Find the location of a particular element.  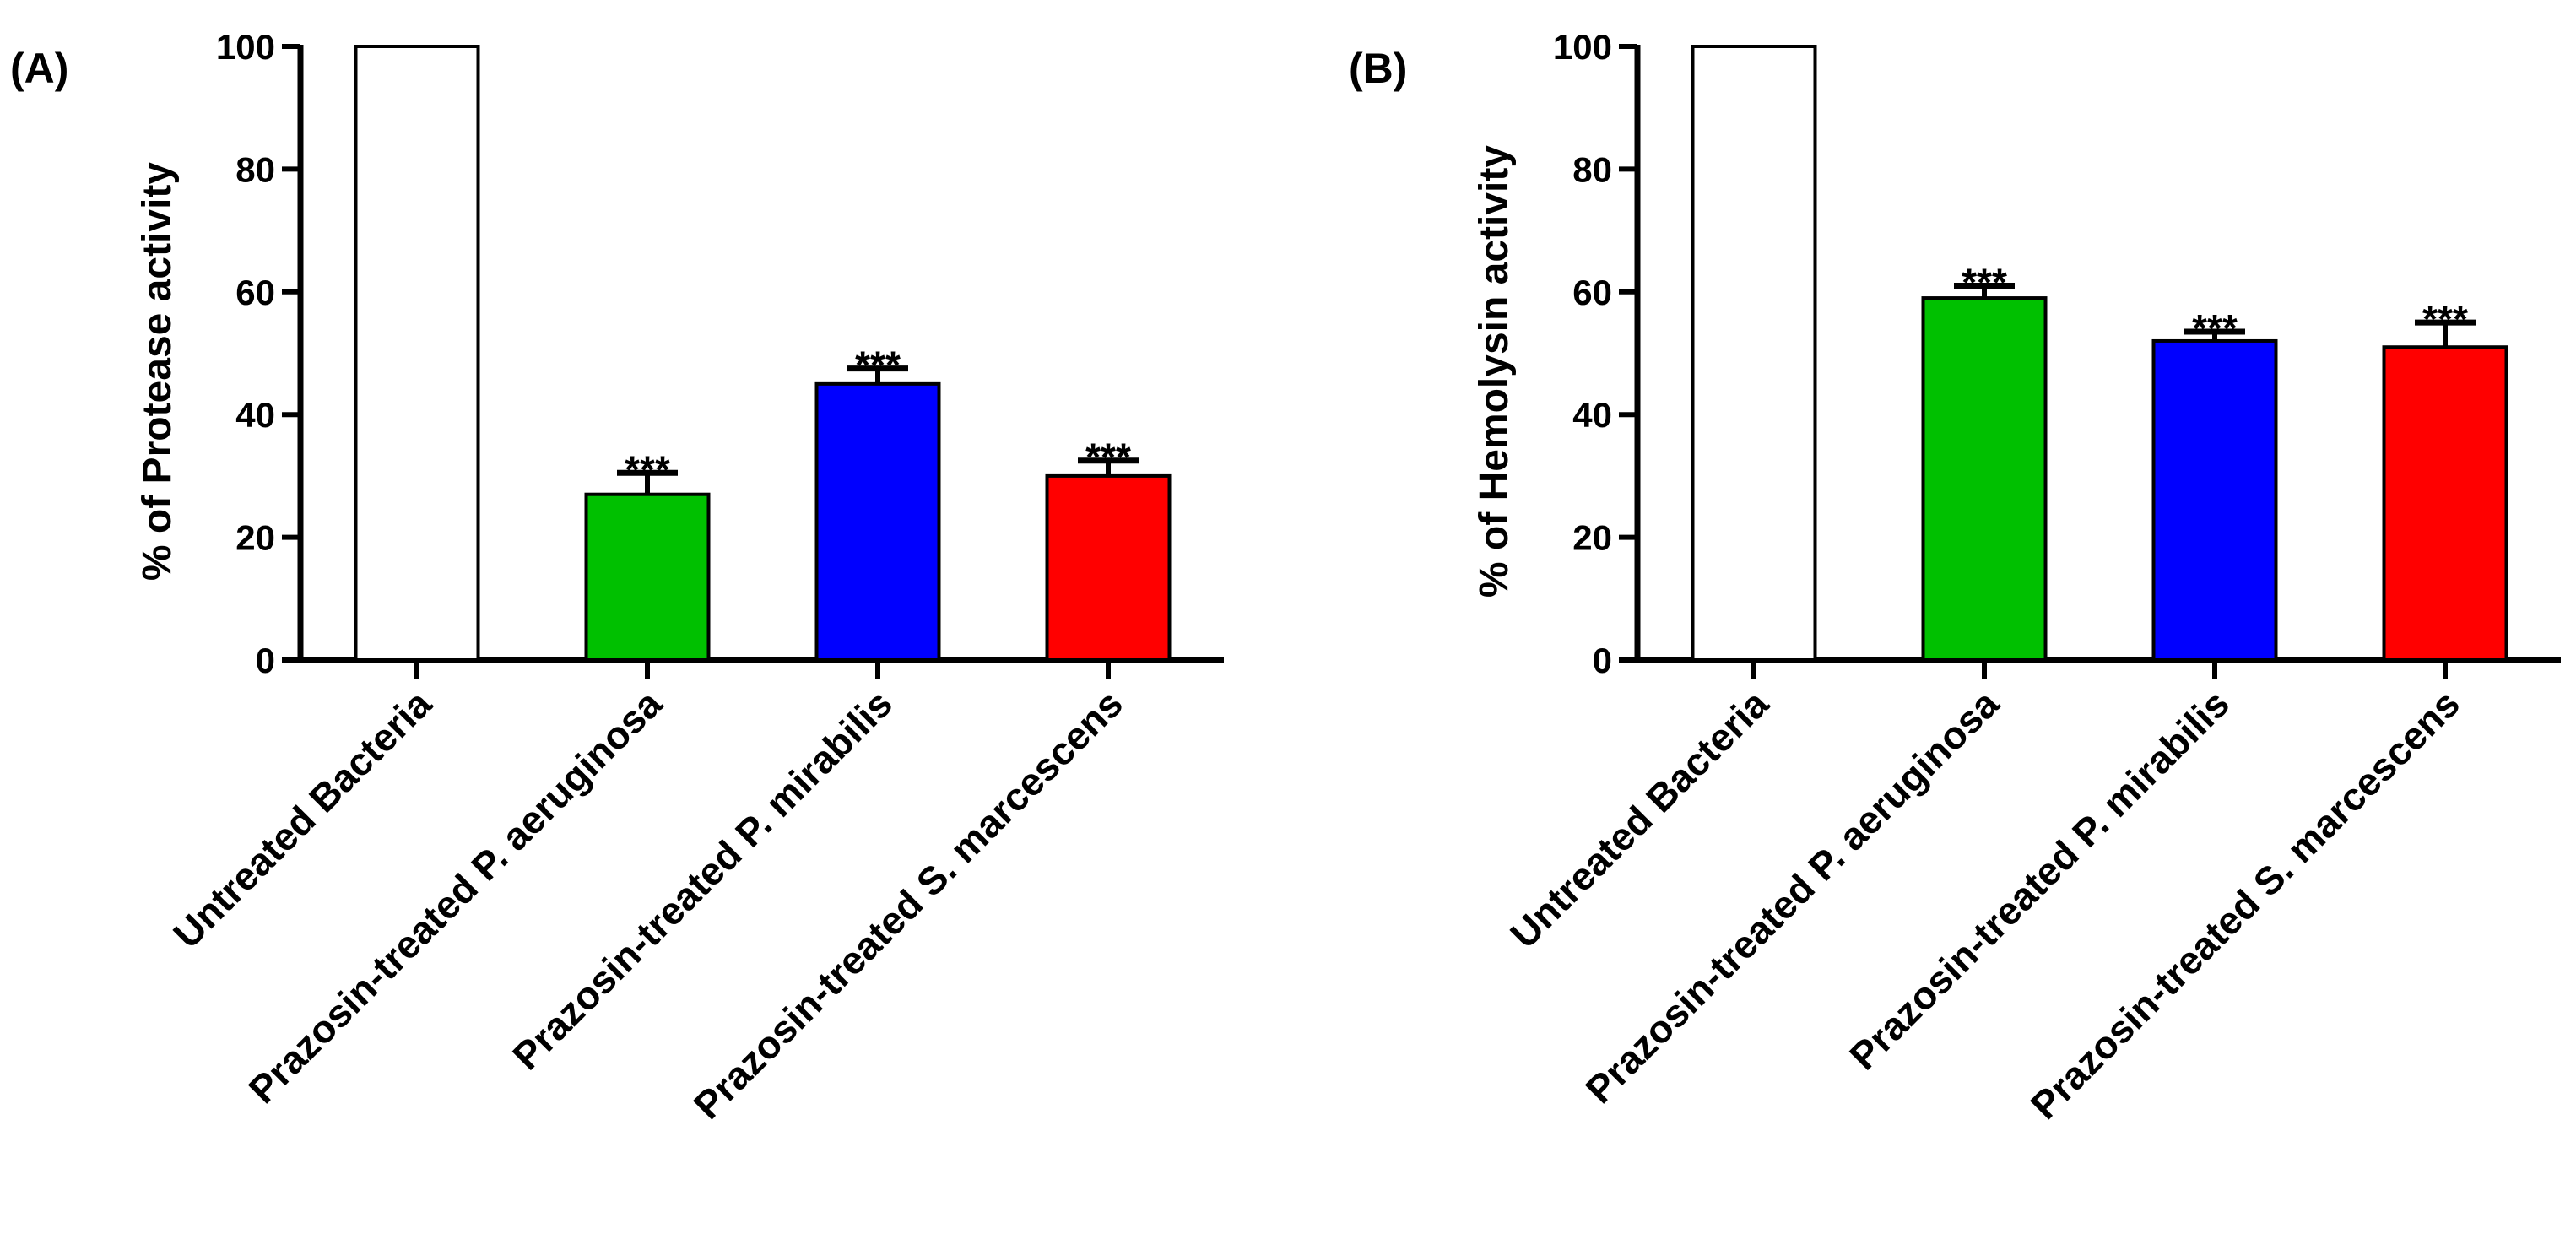

panel-b-y-ticks: 0 20 40 60 80 100 is located at coordinates (1595, 353).